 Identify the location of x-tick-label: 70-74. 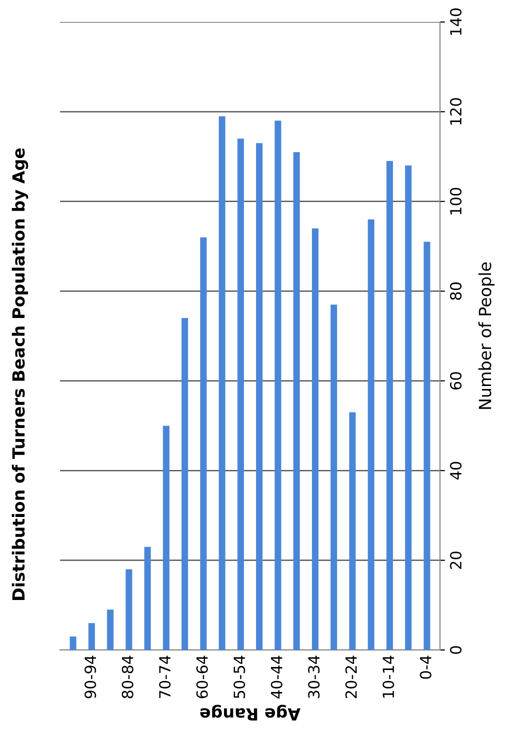
(165, 677).